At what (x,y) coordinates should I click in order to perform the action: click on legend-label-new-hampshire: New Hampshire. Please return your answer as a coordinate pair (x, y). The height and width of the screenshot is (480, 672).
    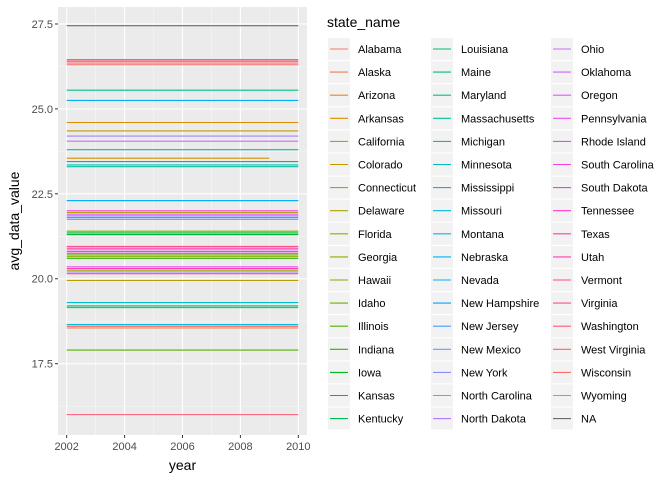
    Looking at the image, I should click on (500, 304).